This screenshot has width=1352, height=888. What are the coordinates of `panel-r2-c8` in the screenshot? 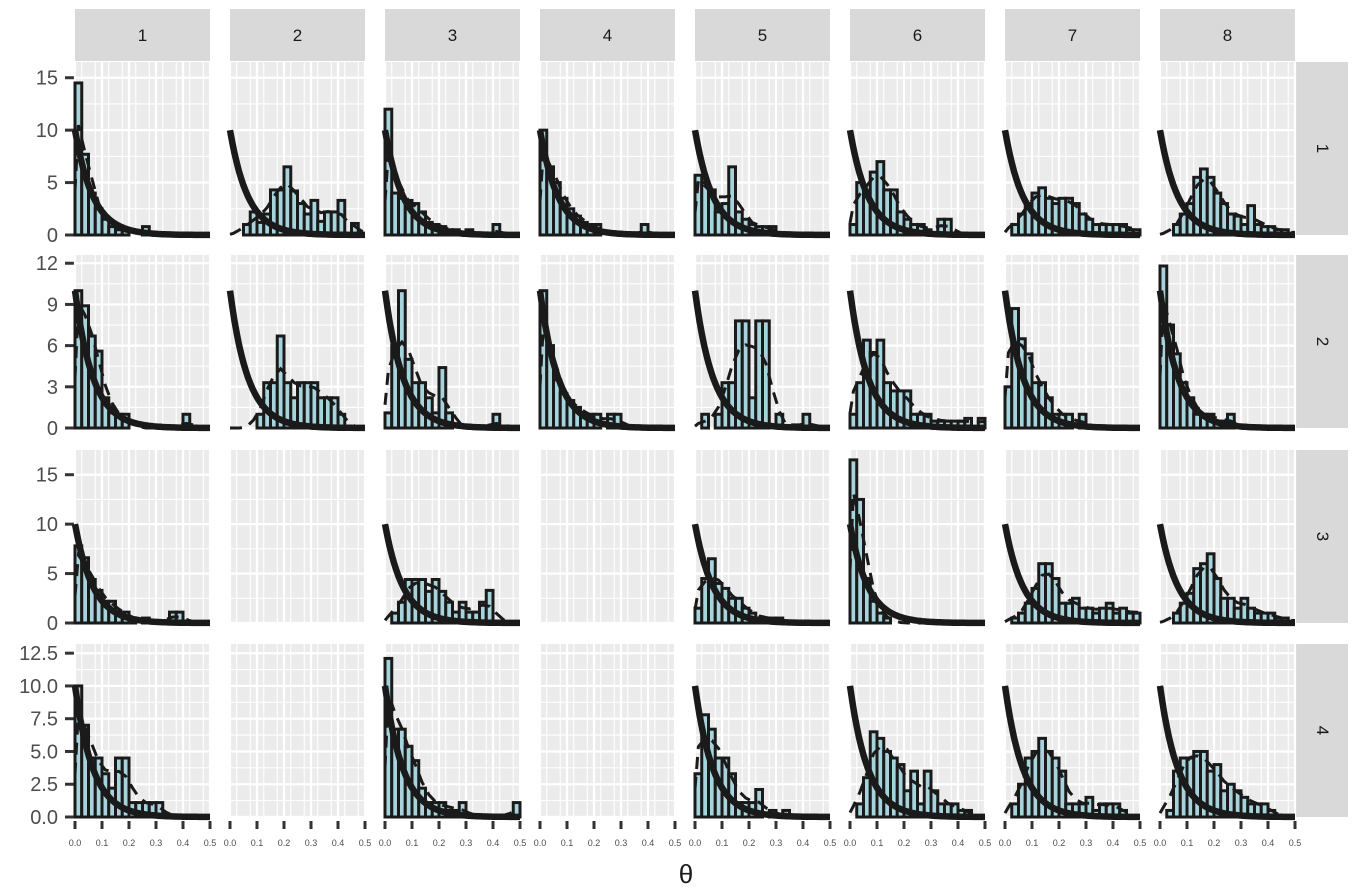 It's located at (1226, 343).